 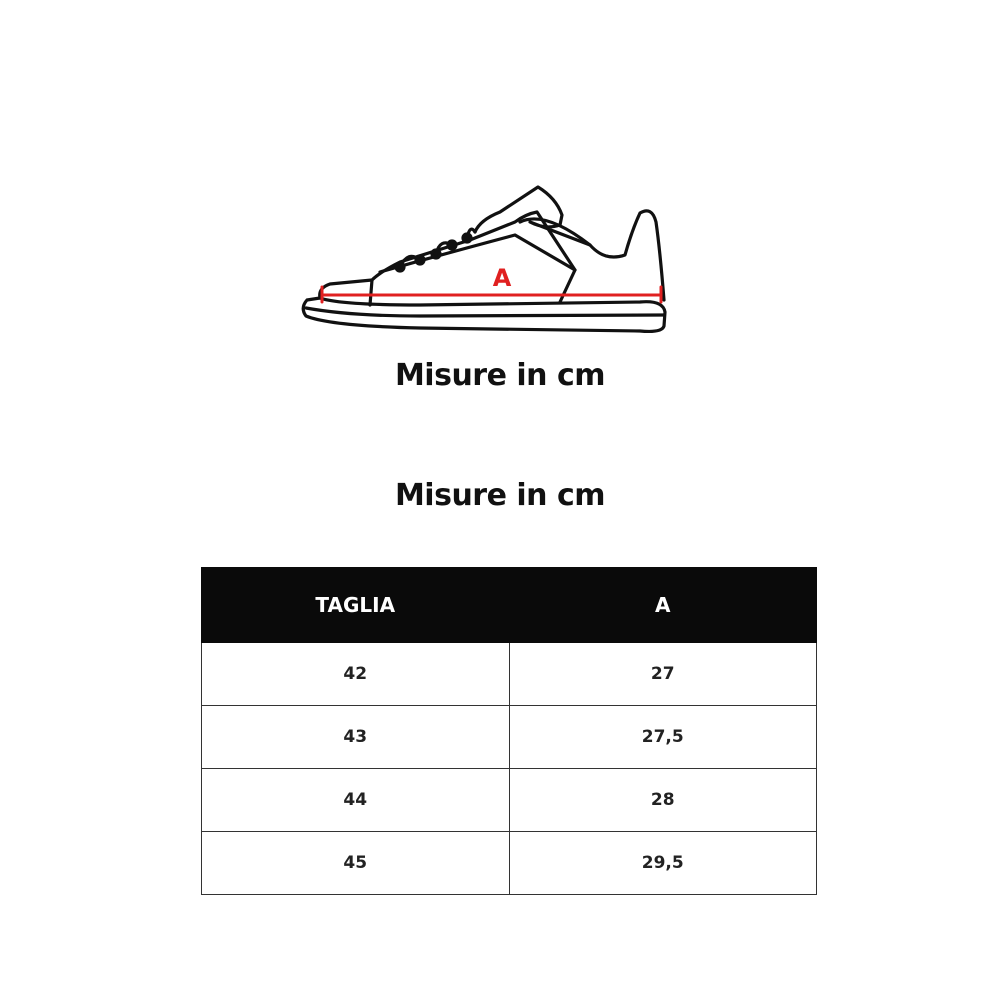 What do you see at coordinates (355, 605) in the screenshot?
I see `header-taglia: TAGLIA` at bounding box center [355, 605].